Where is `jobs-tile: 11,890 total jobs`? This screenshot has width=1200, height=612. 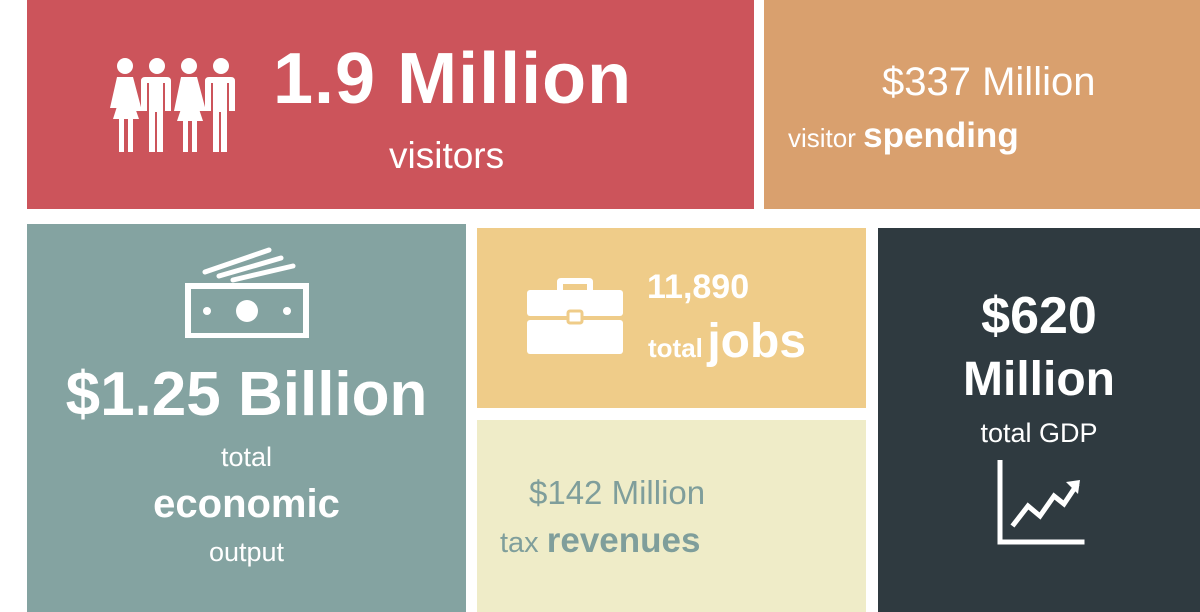 jobs-tile: 11,890 total jobs is located at coordinates (671, 318).